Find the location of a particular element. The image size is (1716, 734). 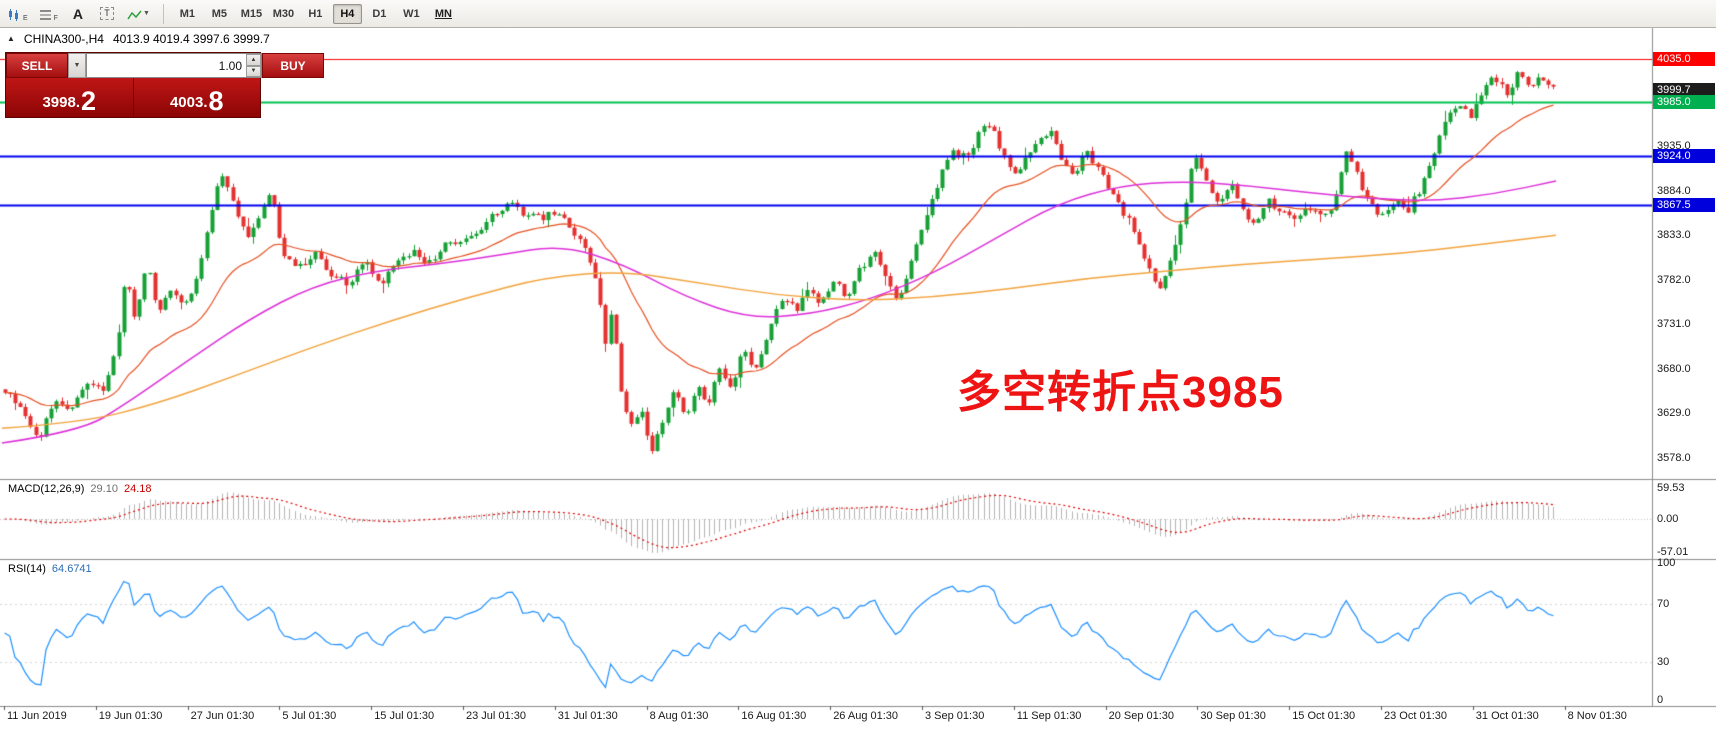

time-axis-label: 20 Sep 01:30 is located at coordinates (1141, 716).